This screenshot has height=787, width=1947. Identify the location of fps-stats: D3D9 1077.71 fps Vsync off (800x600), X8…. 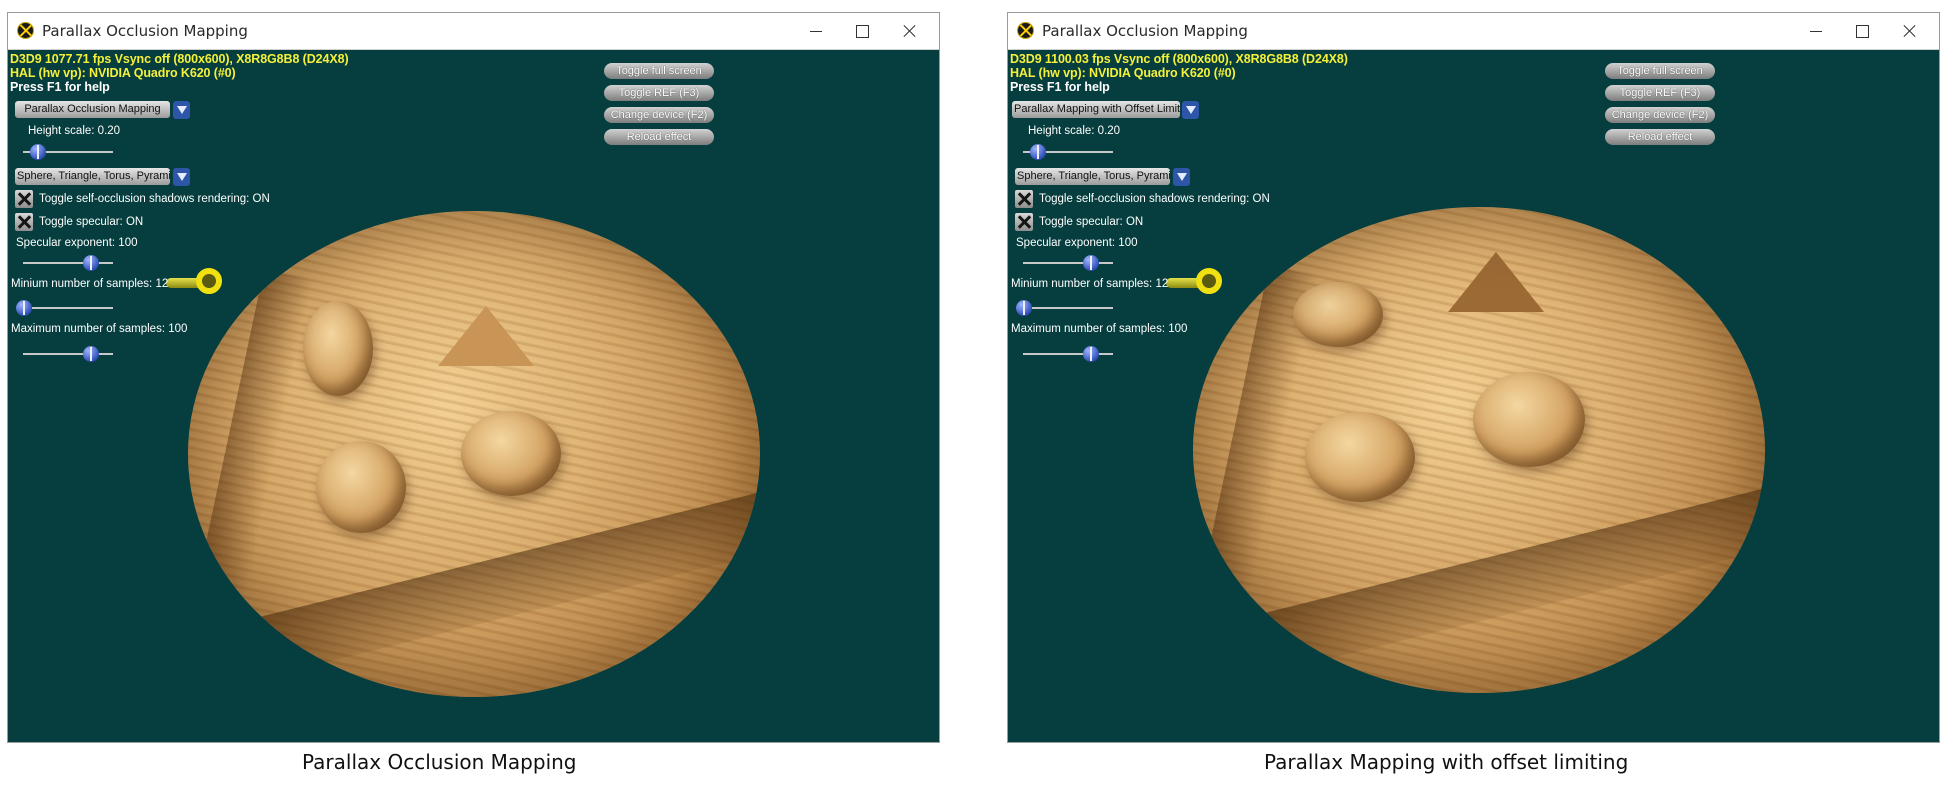
(179, 59).